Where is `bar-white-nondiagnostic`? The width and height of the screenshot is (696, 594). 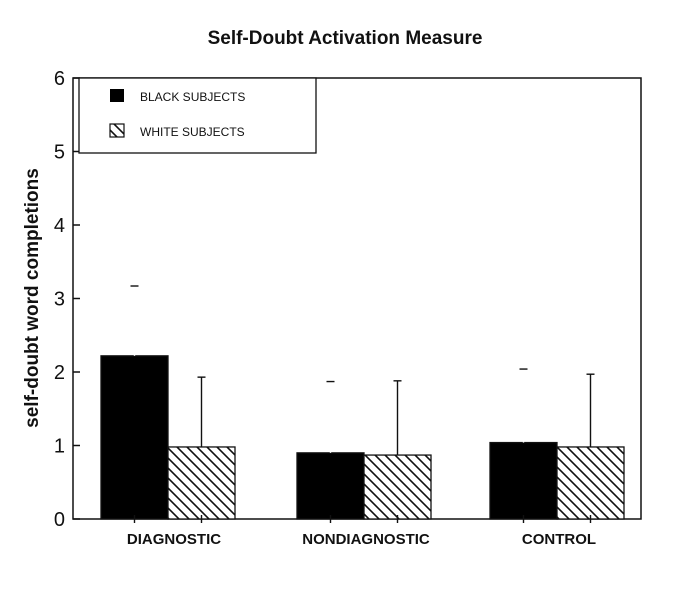
bar-white-nondiagnostic is located at coordinates (397, 487).